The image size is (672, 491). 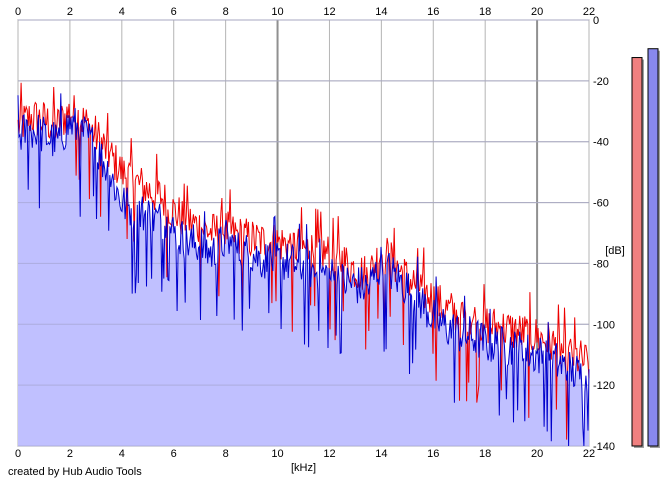 I want to click on x-tick-label-top: 10, so click(x=277, y=12).